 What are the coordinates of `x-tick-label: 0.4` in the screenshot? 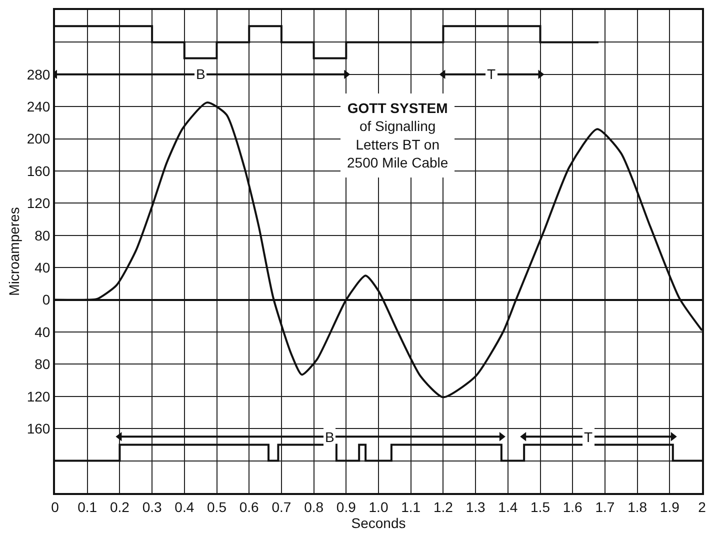 It's located at (184, 506).